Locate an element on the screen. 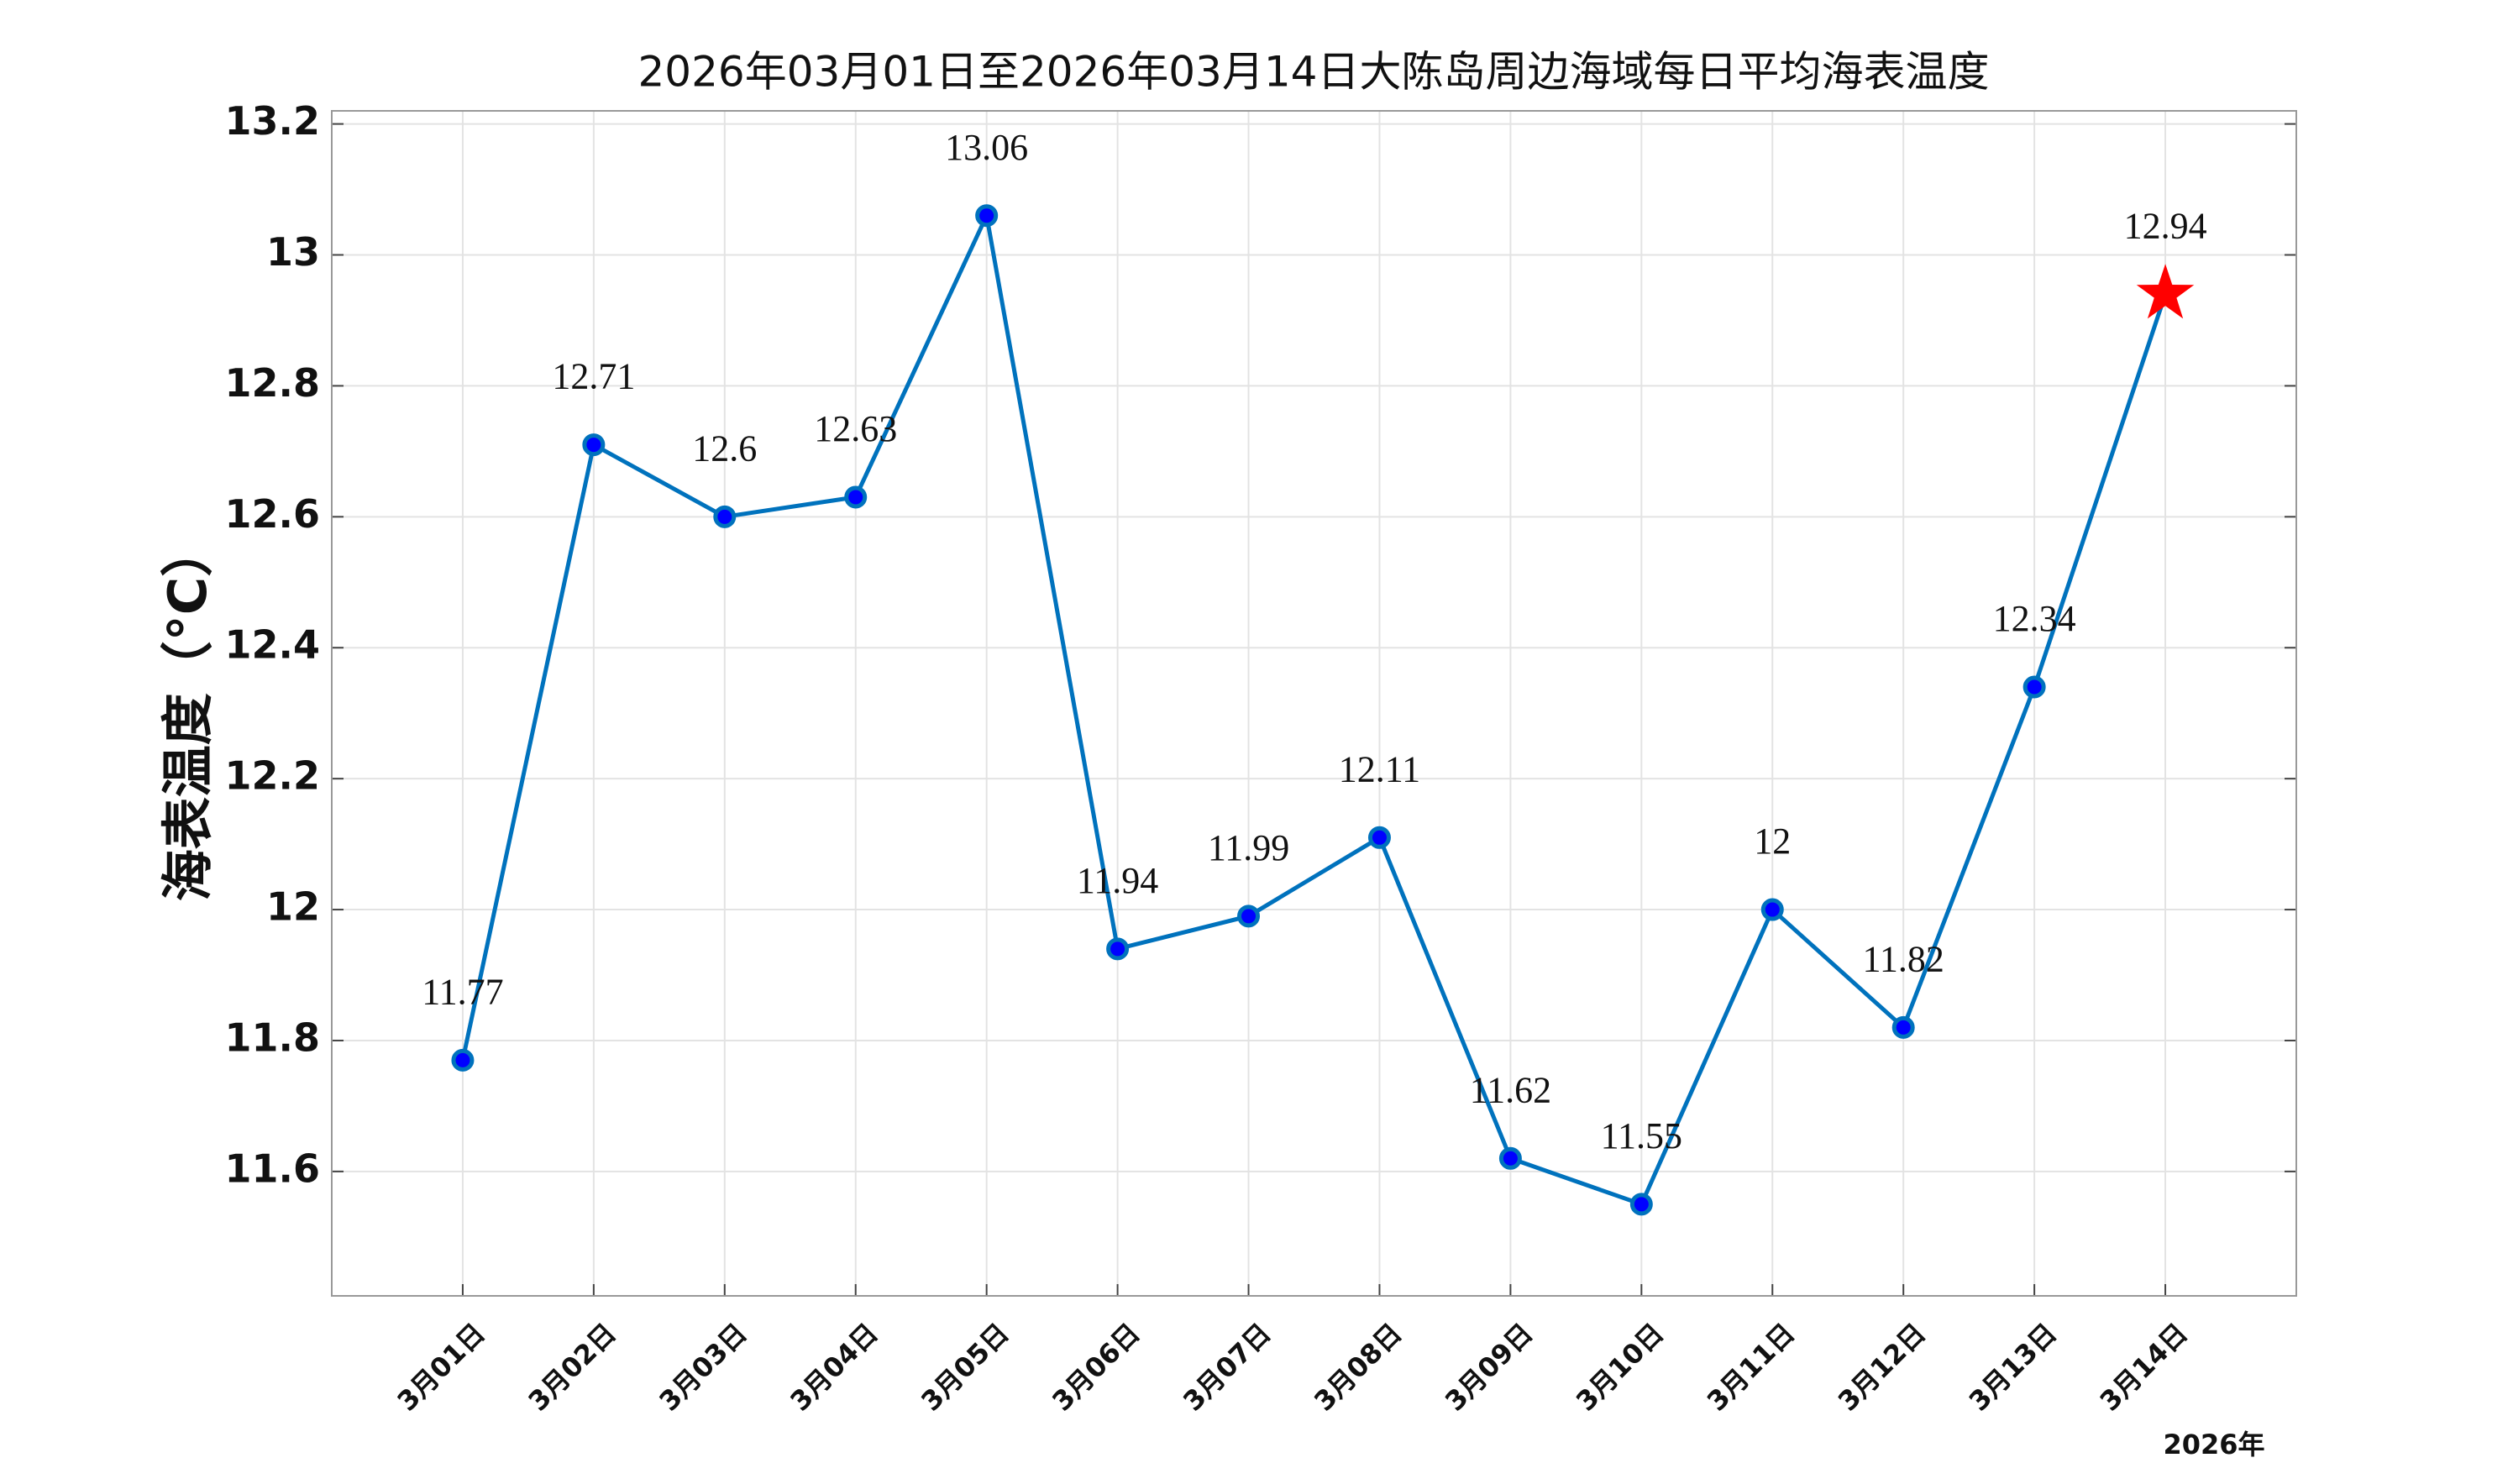  star-marker is located at coordinates (2165, 291).